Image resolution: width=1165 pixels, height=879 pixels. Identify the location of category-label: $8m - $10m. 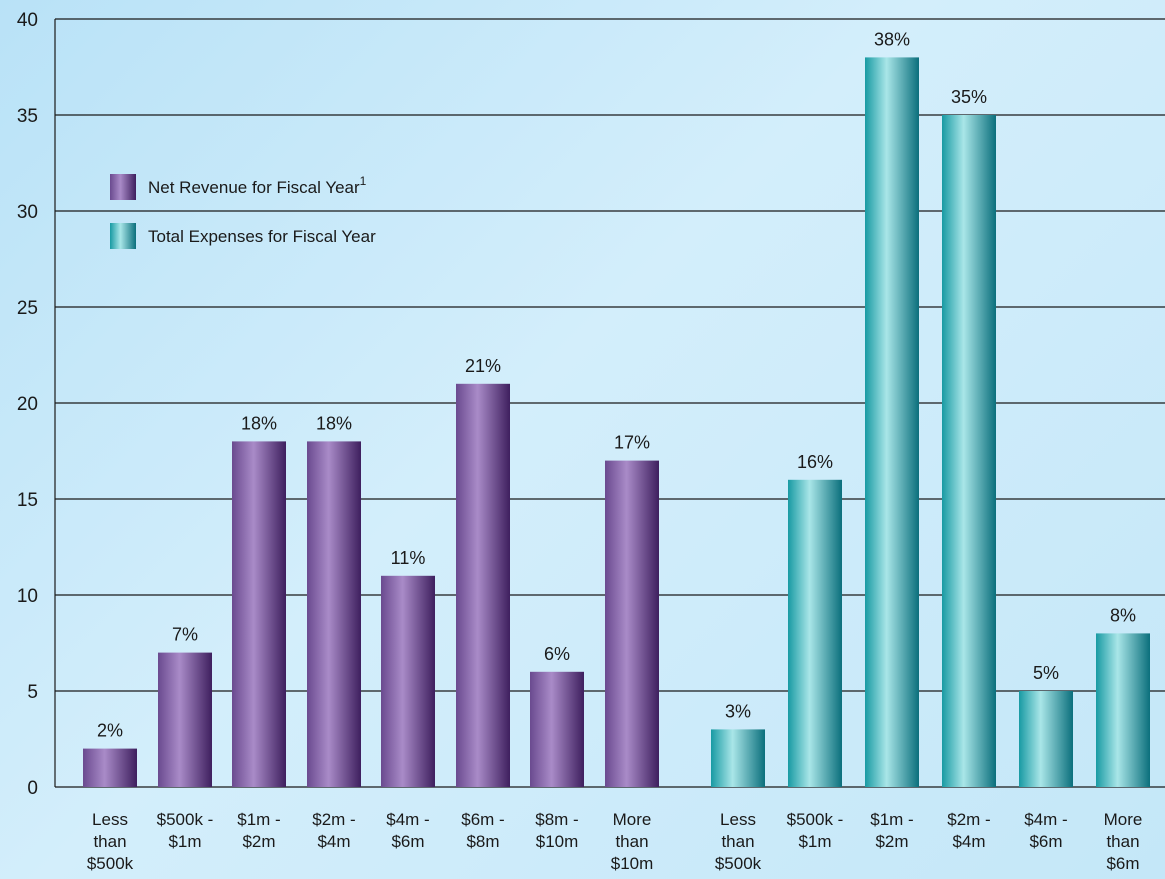
(556, 830).